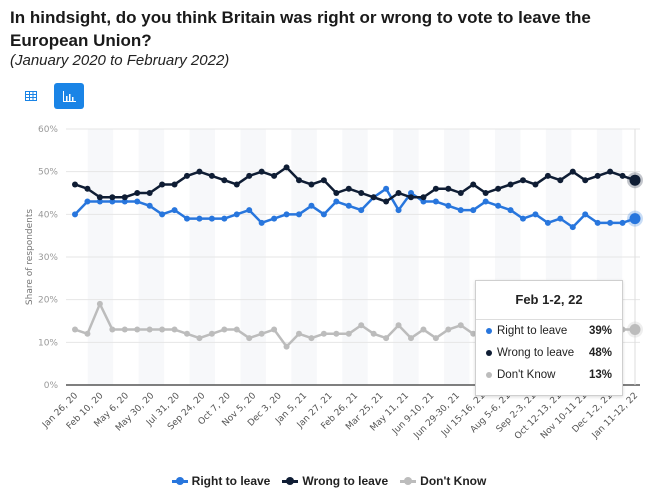 Image resolution: width=658 pixels, height=504 pixels. I want to click on legend-item-right-to-leave: Right to leave, so click(221, 481).